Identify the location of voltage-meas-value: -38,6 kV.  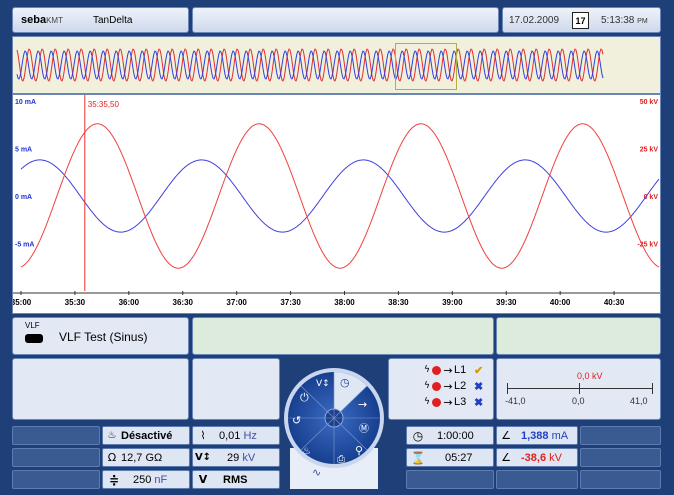
(541, 457).